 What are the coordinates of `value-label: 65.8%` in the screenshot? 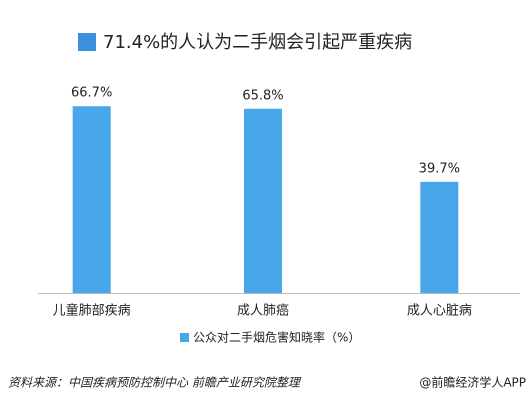 It's located at (262, 95).